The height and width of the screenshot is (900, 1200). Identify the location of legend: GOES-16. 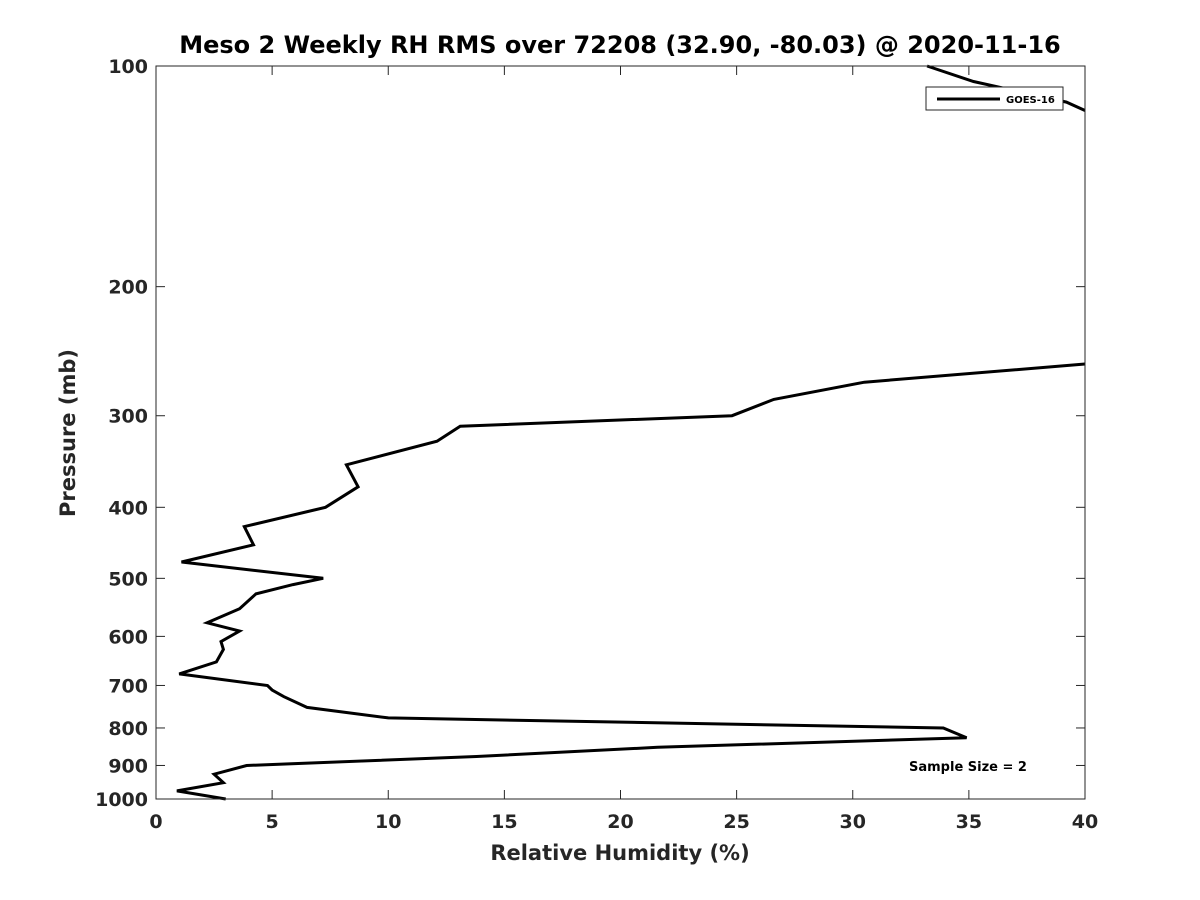
(994, 98).